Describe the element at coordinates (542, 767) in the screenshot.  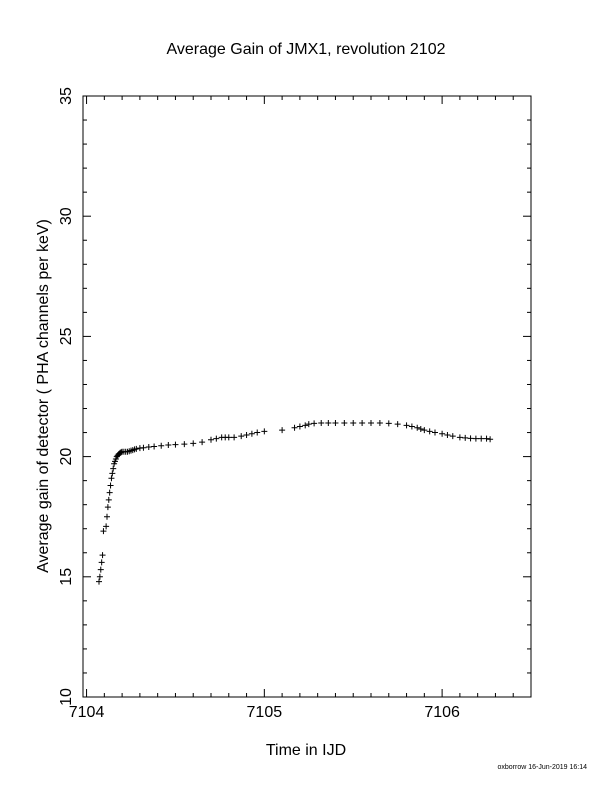
I see `footer-stamp: oxborrow 16-Jun-2019 16:14` at that location.